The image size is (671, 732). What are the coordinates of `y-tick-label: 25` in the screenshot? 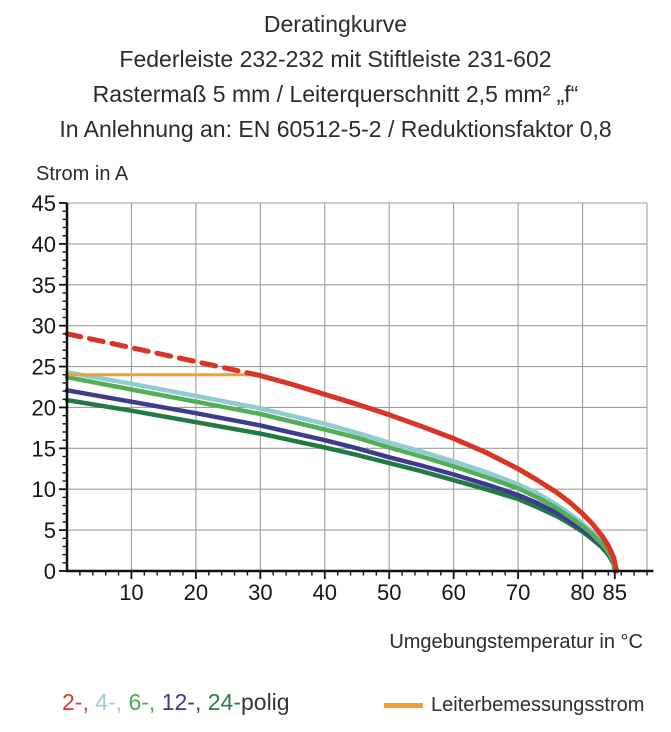 It's located at (44, 367).